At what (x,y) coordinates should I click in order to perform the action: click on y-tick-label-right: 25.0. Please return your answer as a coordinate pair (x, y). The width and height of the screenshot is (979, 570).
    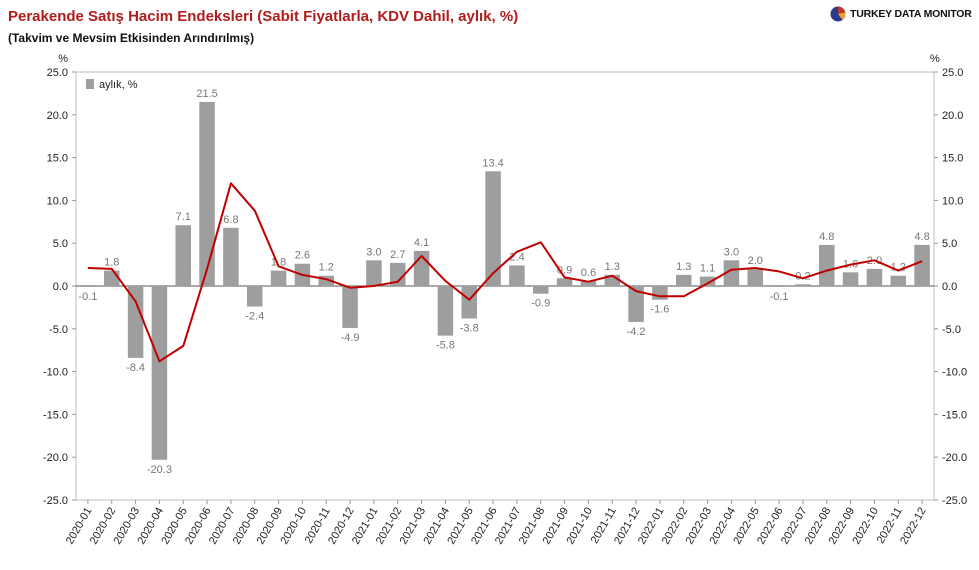
    Looking at the image, I should click on (952, 73).